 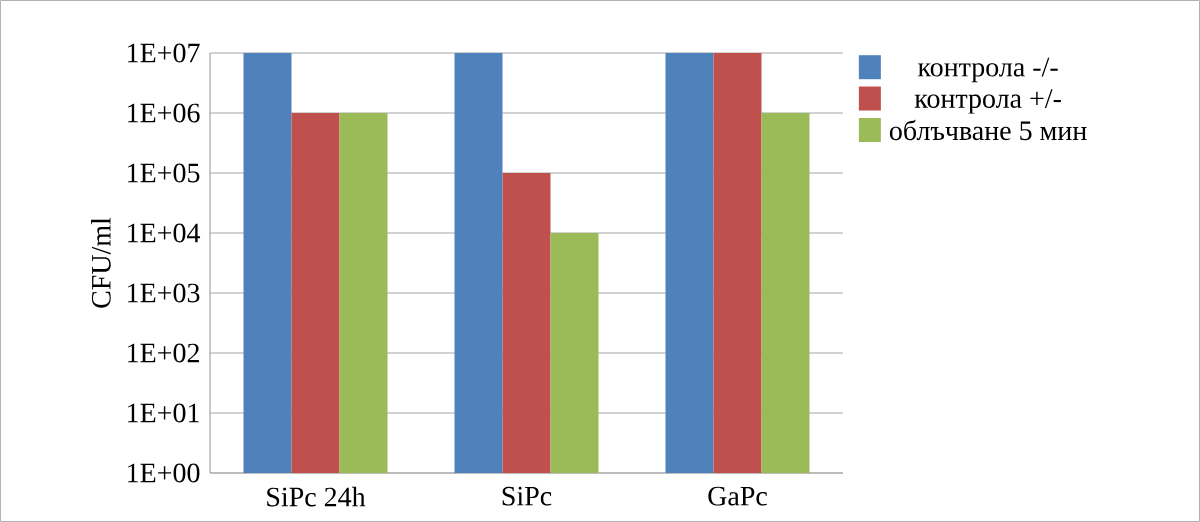 I want to click on y-tick-label: 1E+05, so click(x=164, y=173).